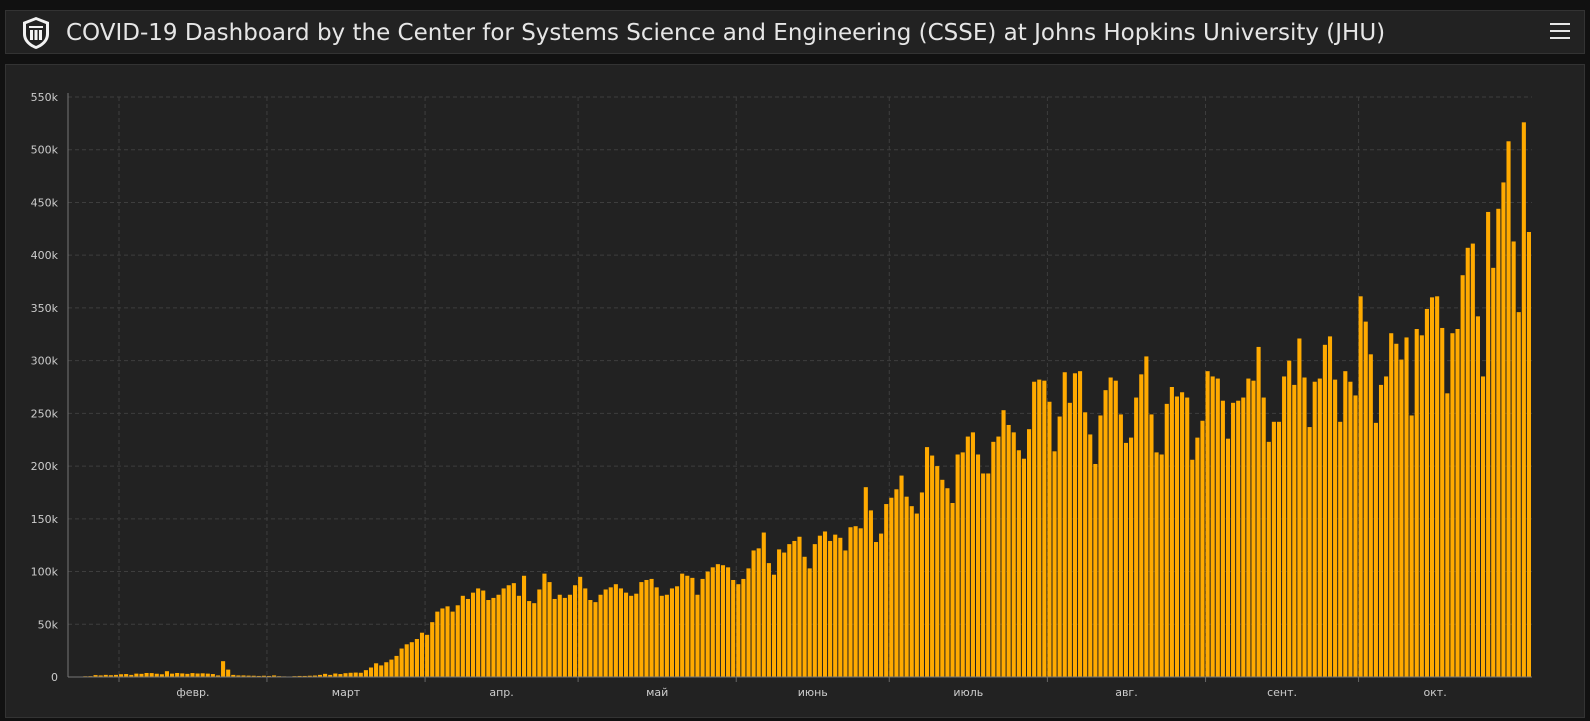 The height and width of the screenshot is (721, 1590). What do you see at coordinates (45, 97) in the screenshot?
I see `y-tick-label: 550k` at bounding box center [45, 97].